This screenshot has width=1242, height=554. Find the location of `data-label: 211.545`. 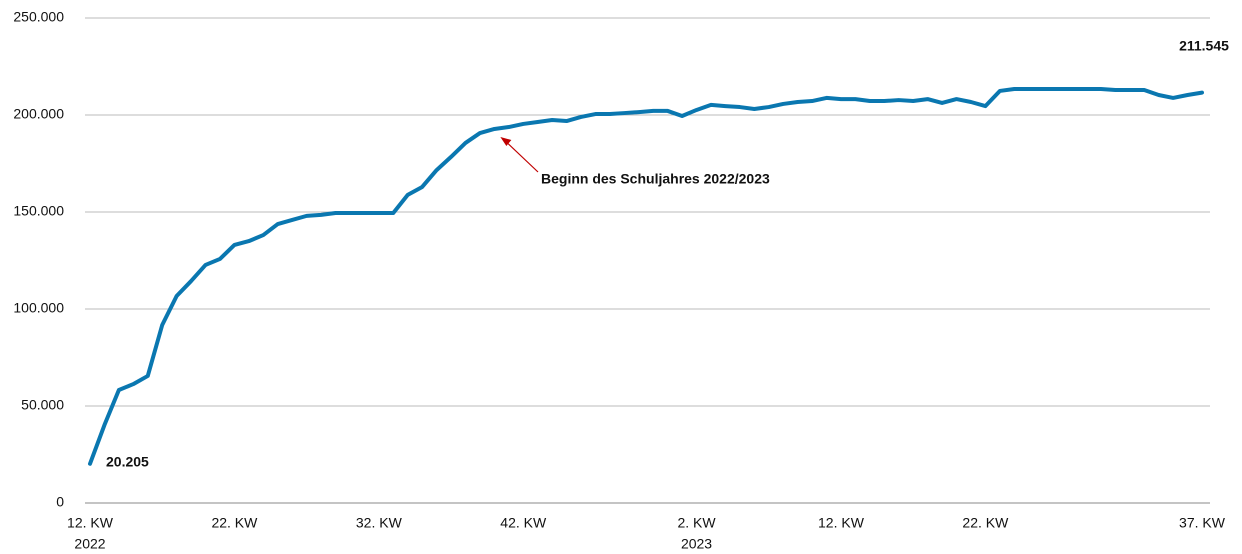

data-label: 211.545 is located at coordinates (1204, 45).